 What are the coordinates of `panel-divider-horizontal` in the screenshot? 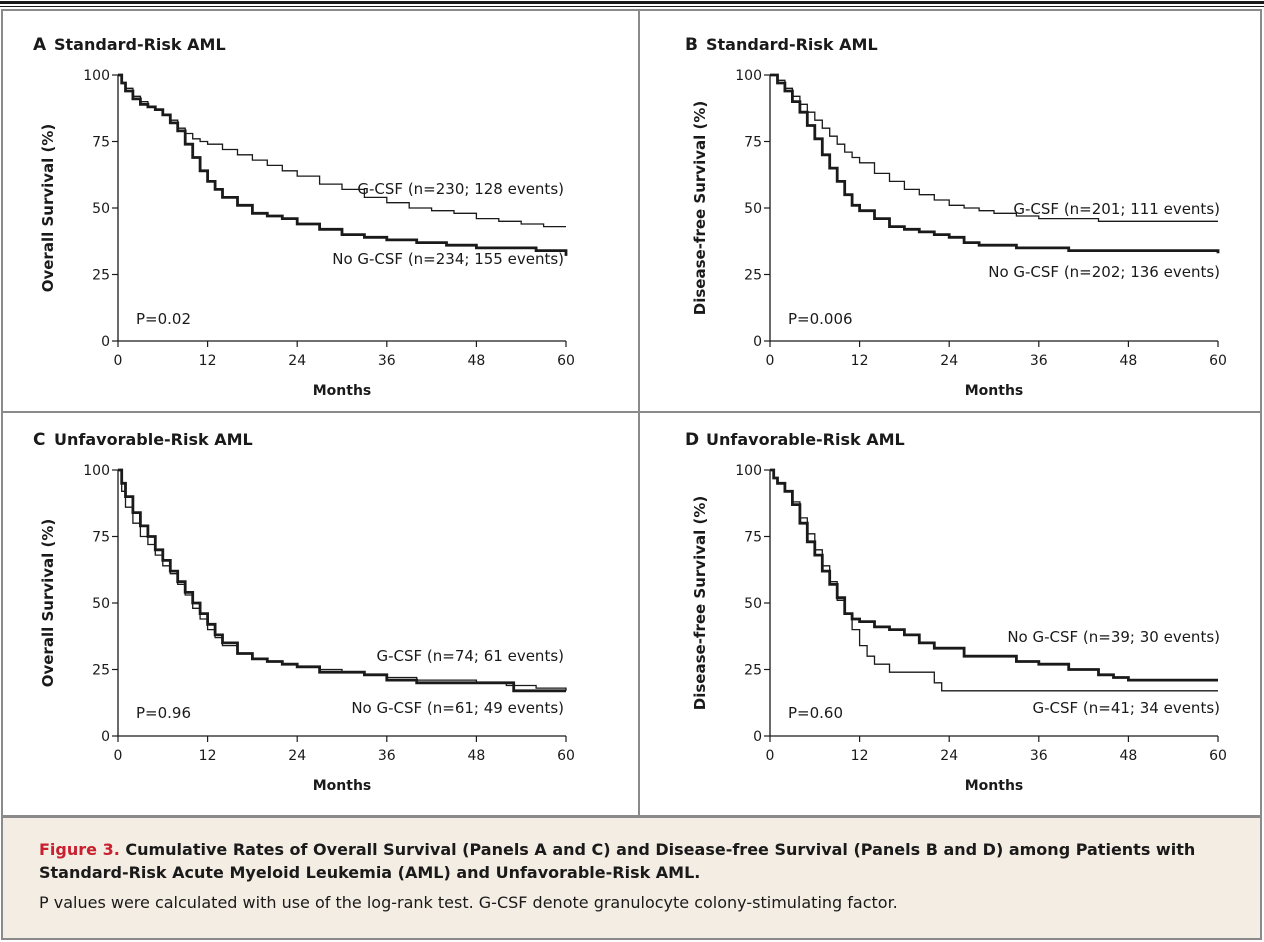 It's located at (631, 412).